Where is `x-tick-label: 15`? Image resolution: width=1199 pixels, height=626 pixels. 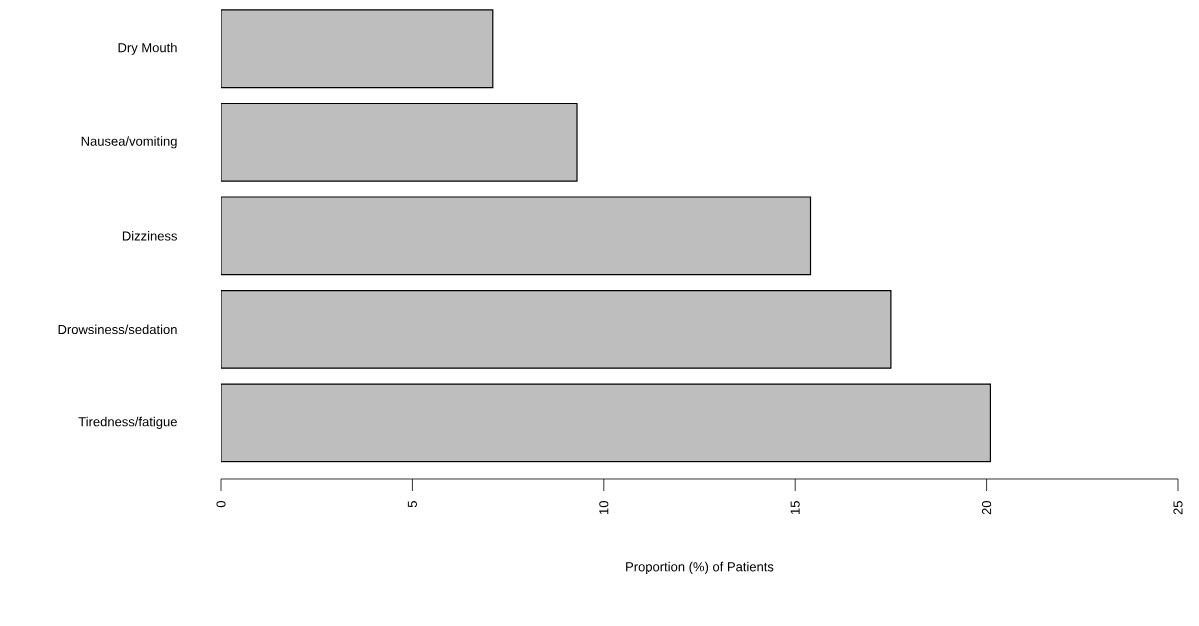 x-tick-label: 15 is located at coordinates (795, 507).